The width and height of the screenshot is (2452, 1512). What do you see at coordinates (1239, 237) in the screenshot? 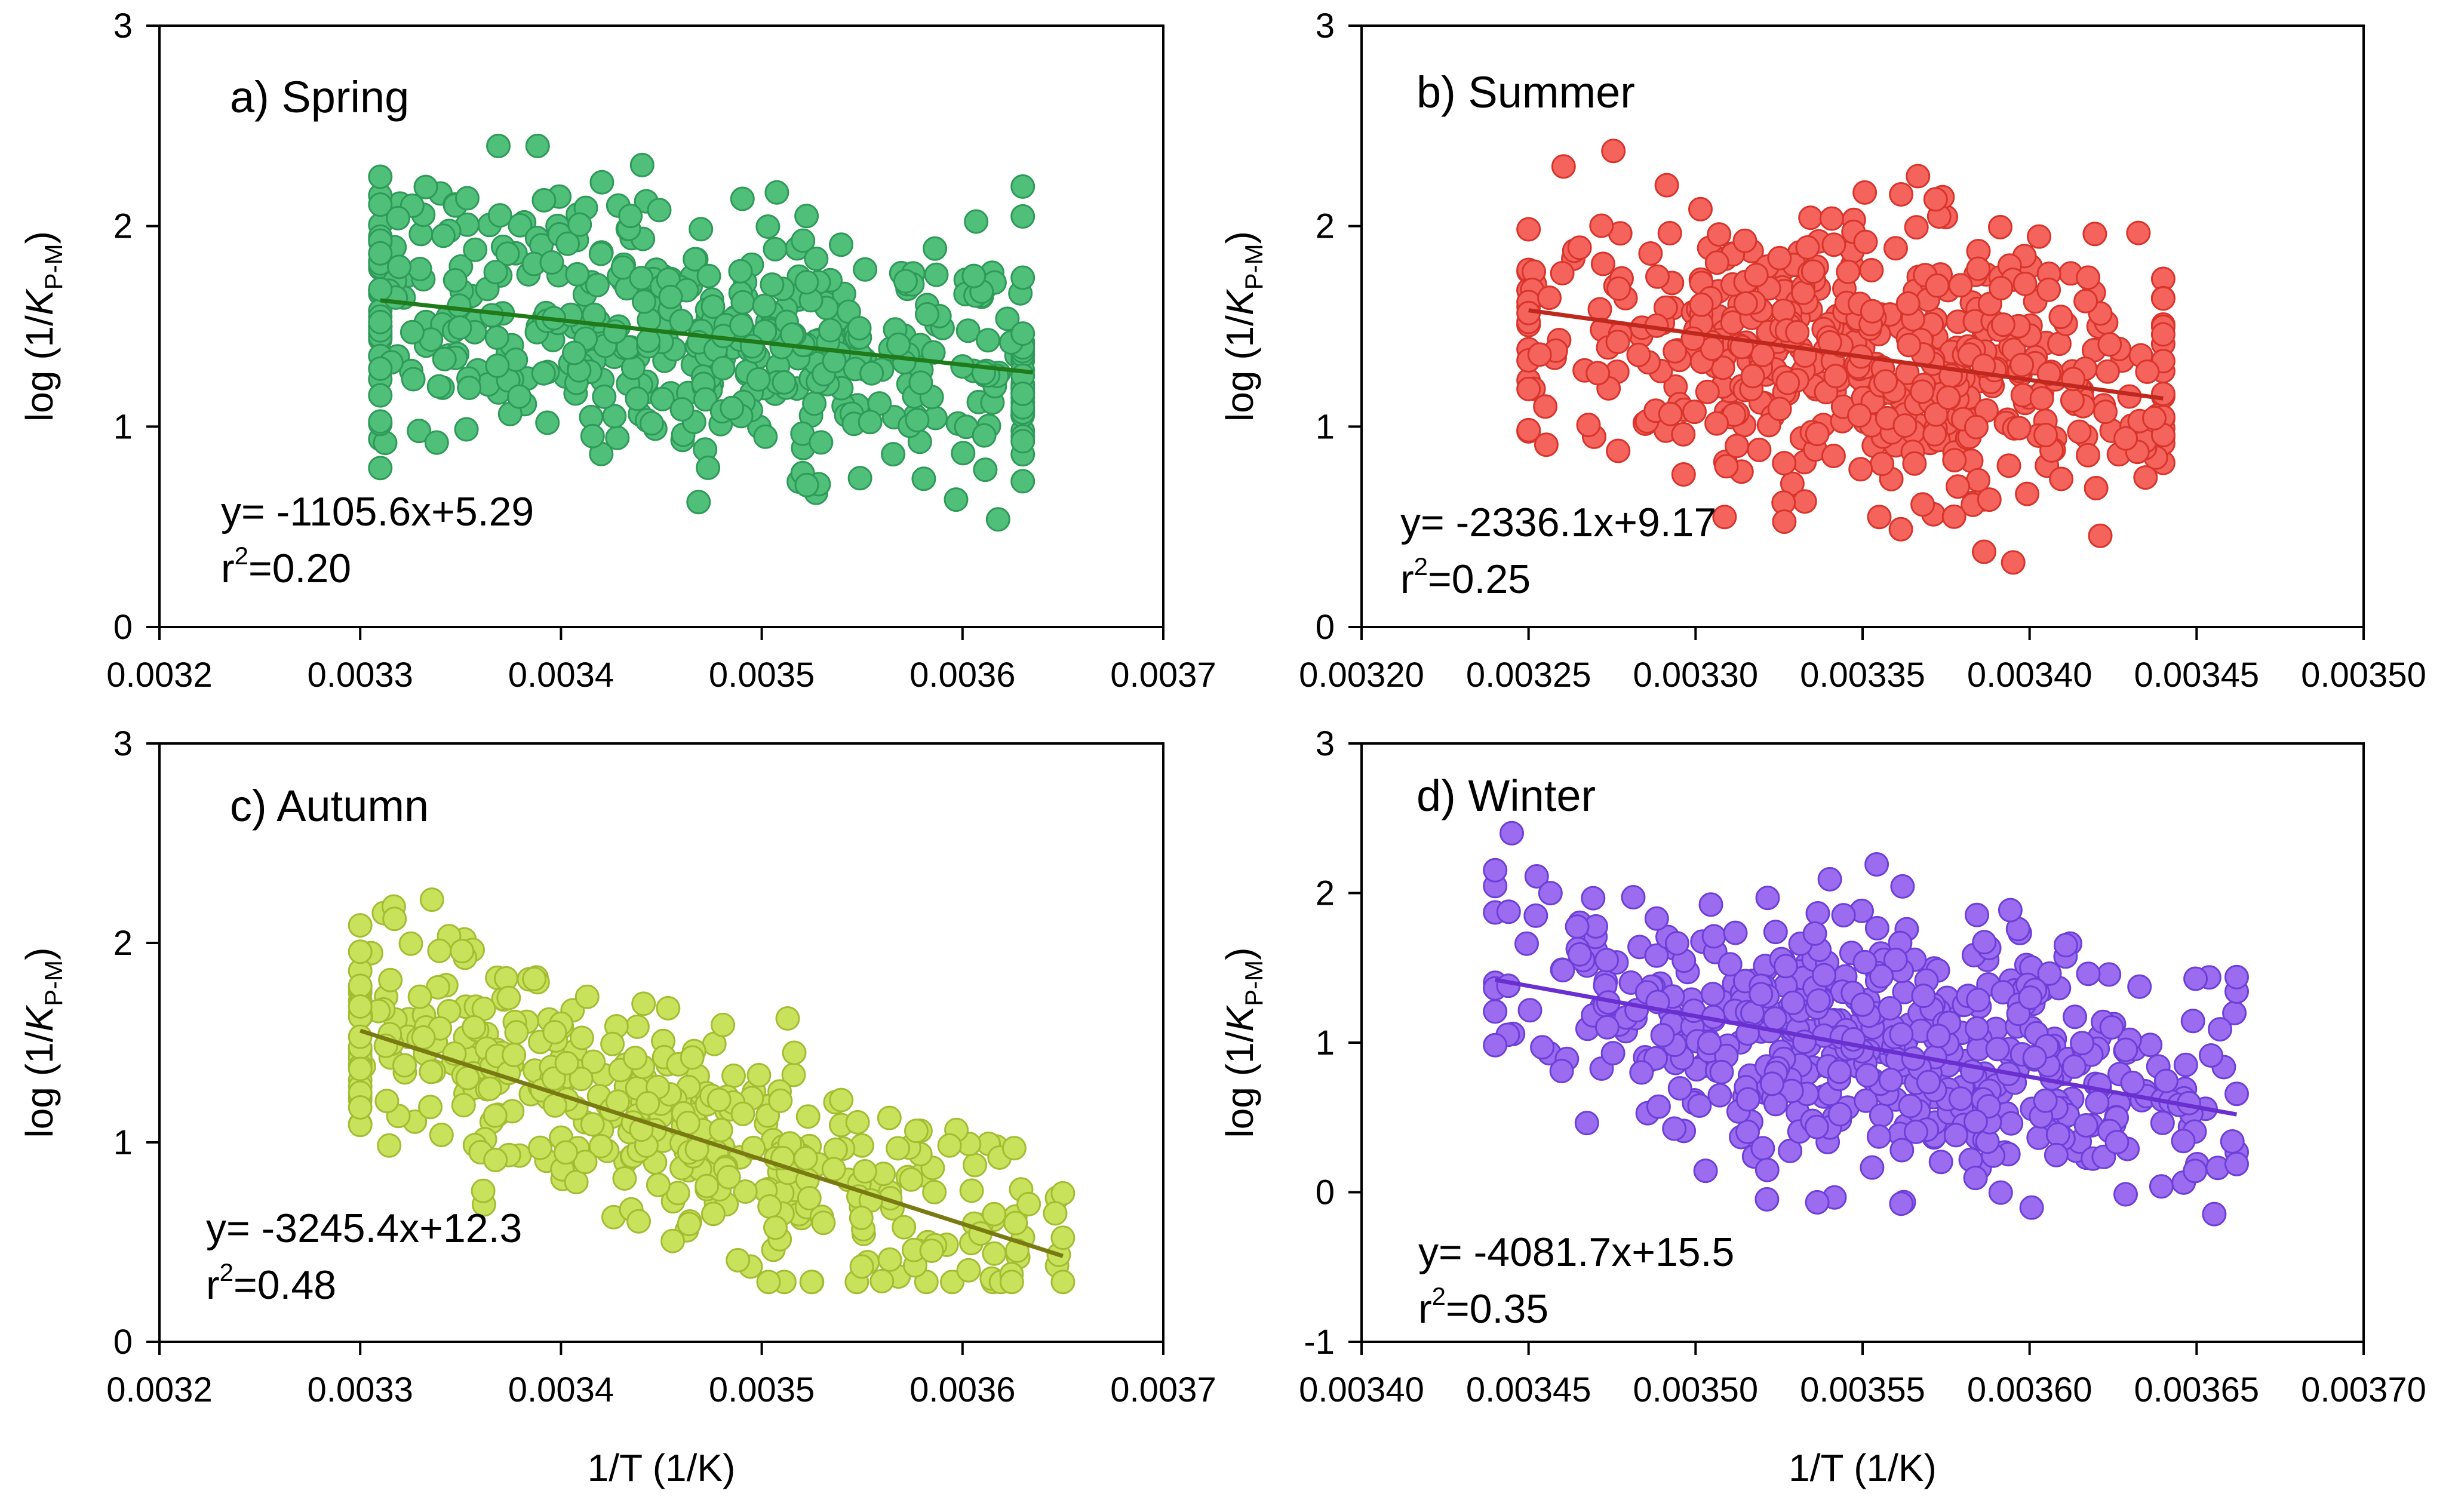
I see `y-axis-title-suffix: )` at bounding box center [1239, 237].